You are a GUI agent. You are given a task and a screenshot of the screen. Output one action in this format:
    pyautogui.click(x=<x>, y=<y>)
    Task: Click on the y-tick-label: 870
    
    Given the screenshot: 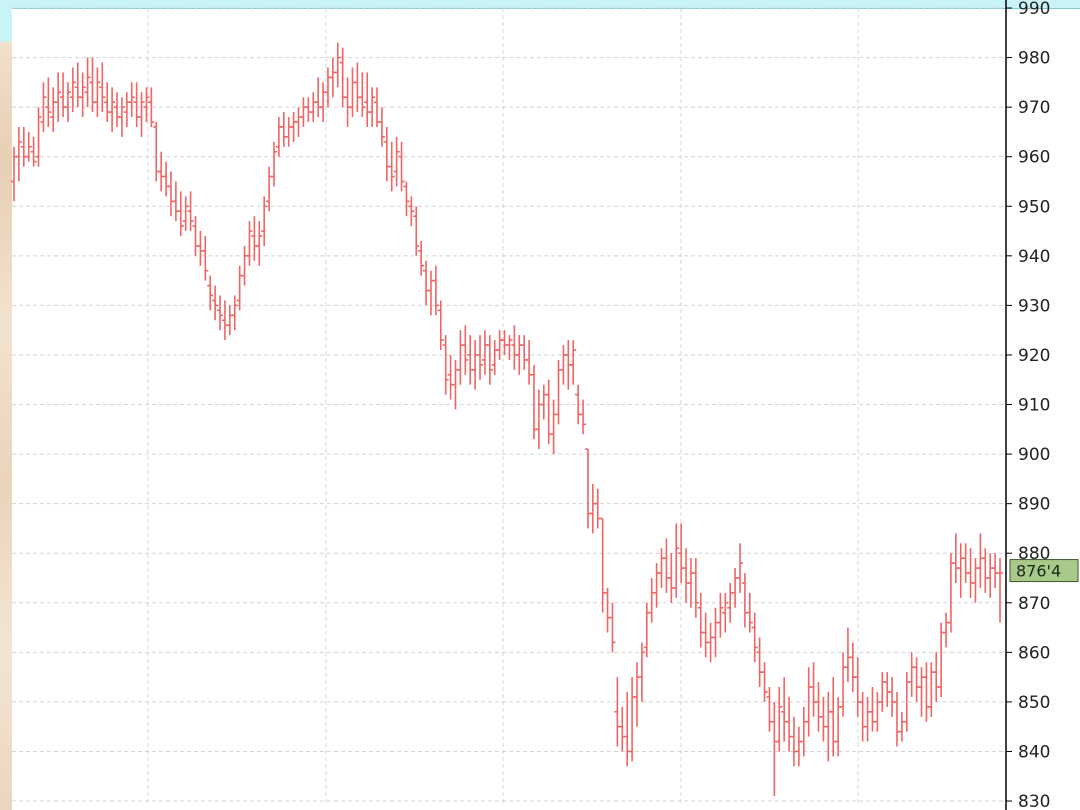 What is the action you would take?
    pyautogui.click(x=1034, y=604)
    